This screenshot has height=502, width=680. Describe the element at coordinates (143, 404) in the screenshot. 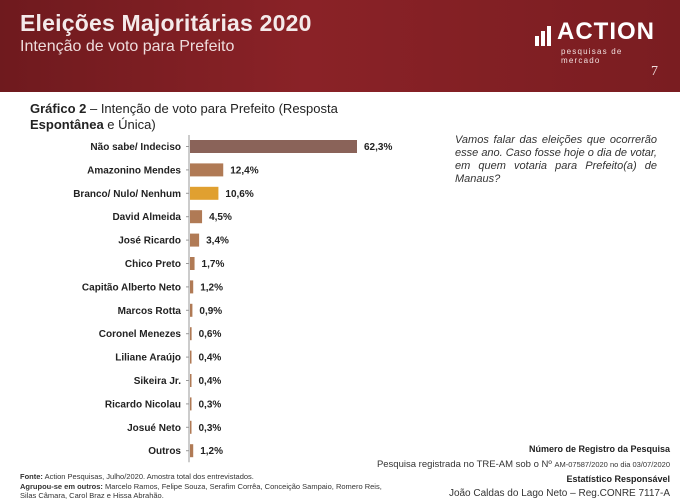

I see `category-label: Ricardo Nicolau` at that location.